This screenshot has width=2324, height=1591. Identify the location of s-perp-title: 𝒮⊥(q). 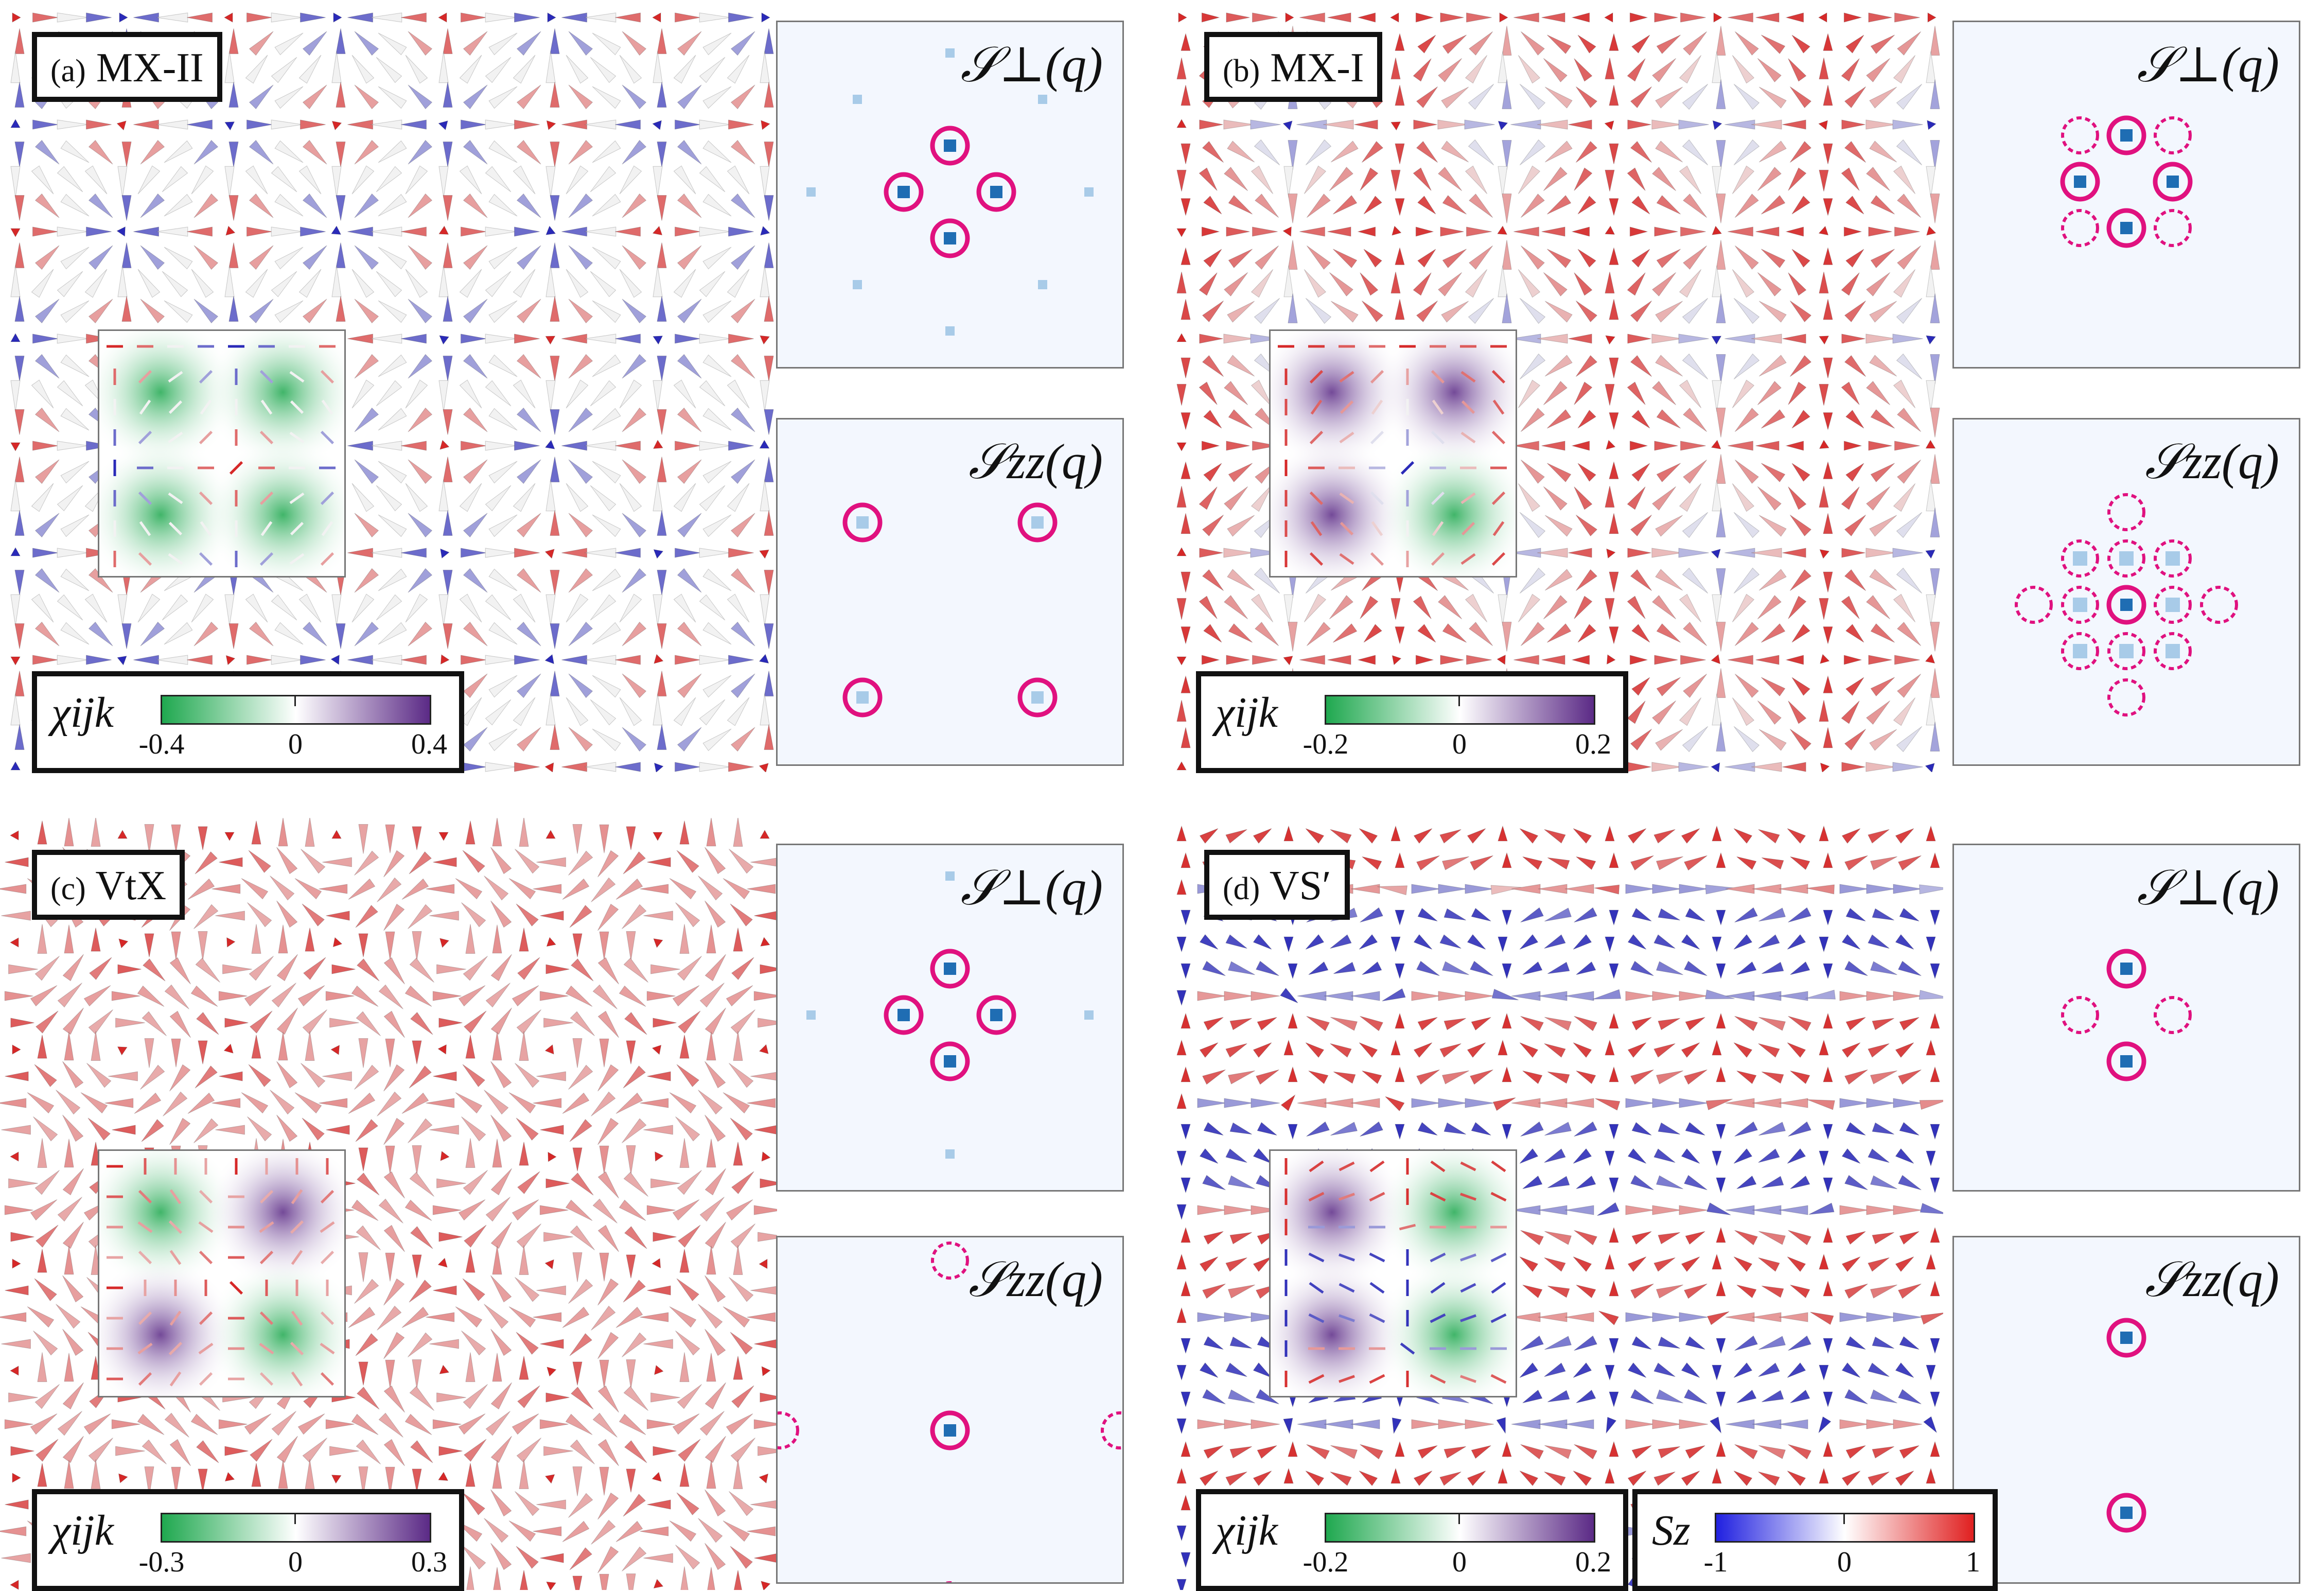
(1031, 64).